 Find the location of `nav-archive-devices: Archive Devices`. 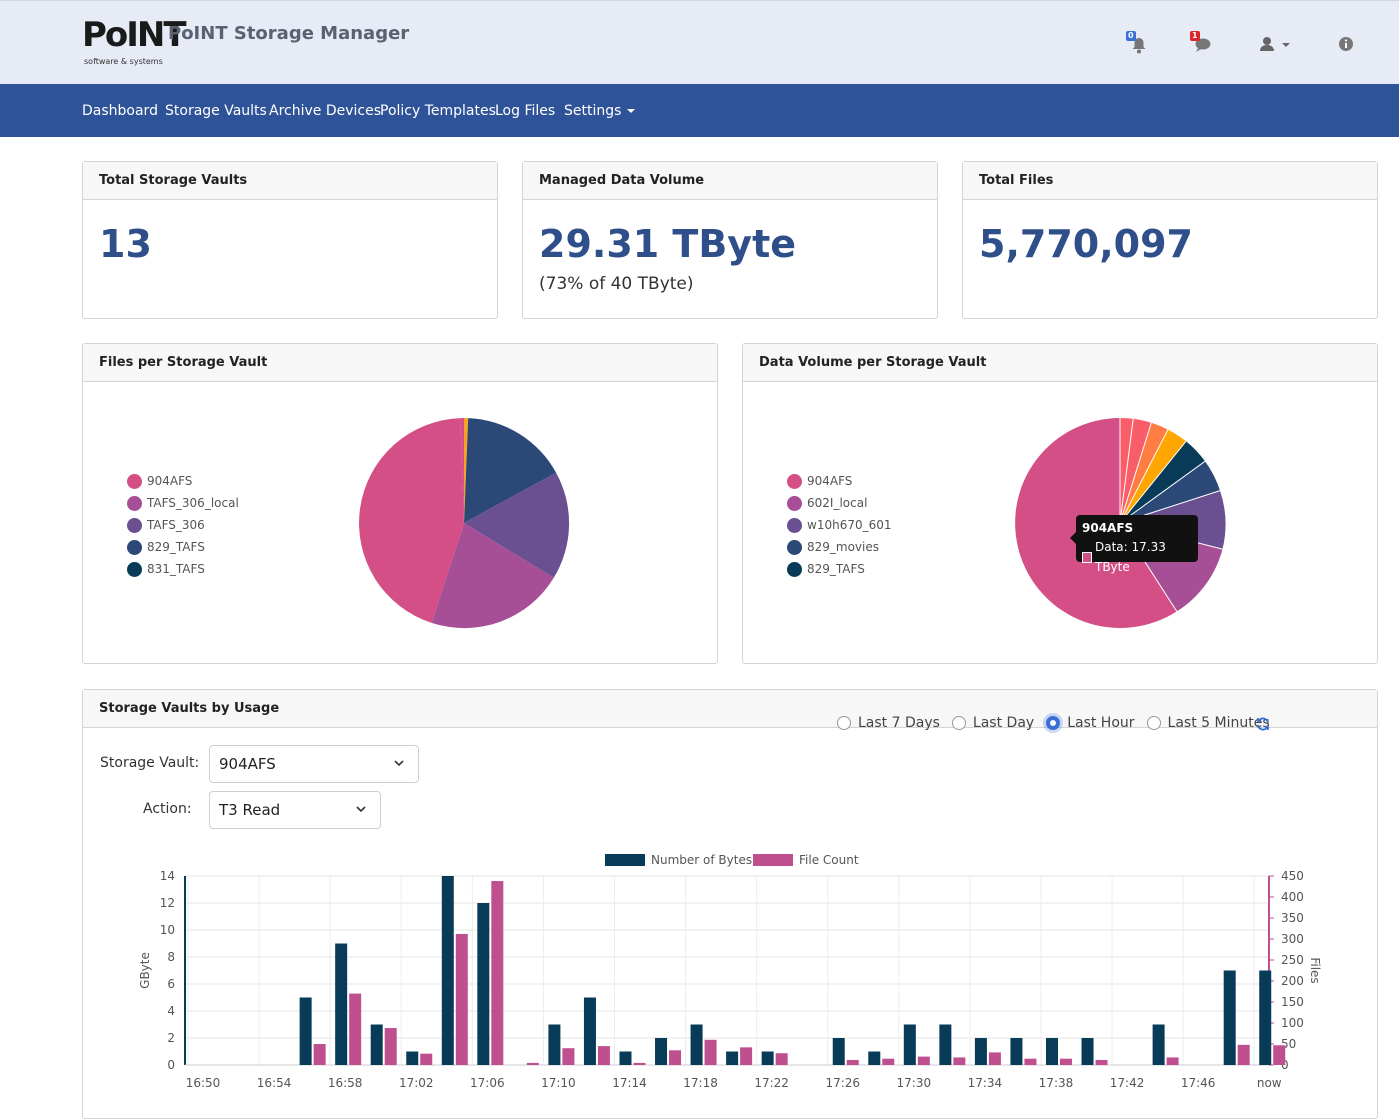

nav-archive-devices: Archive Devices is located at coordinates (325, 111).